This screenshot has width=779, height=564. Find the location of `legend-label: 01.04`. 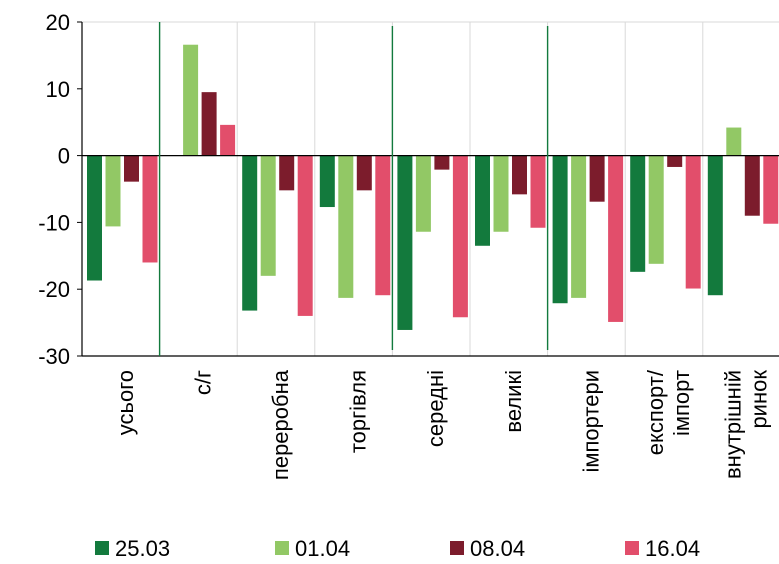

legend-label: 01.04 is located at coordinates (322, 548).